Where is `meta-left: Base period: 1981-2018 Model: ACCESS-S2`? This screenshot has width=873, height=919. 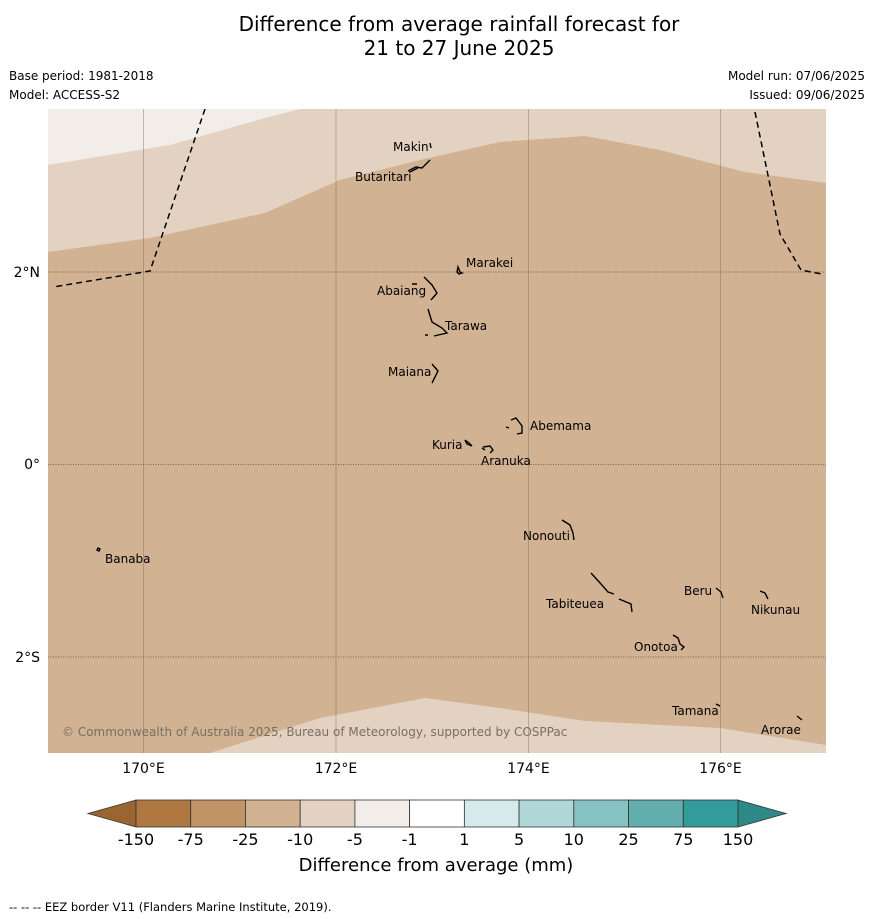 meta-left: Base period: 1981-2018 Model: ACCESS-S2 is located at coordinates (81, 88).